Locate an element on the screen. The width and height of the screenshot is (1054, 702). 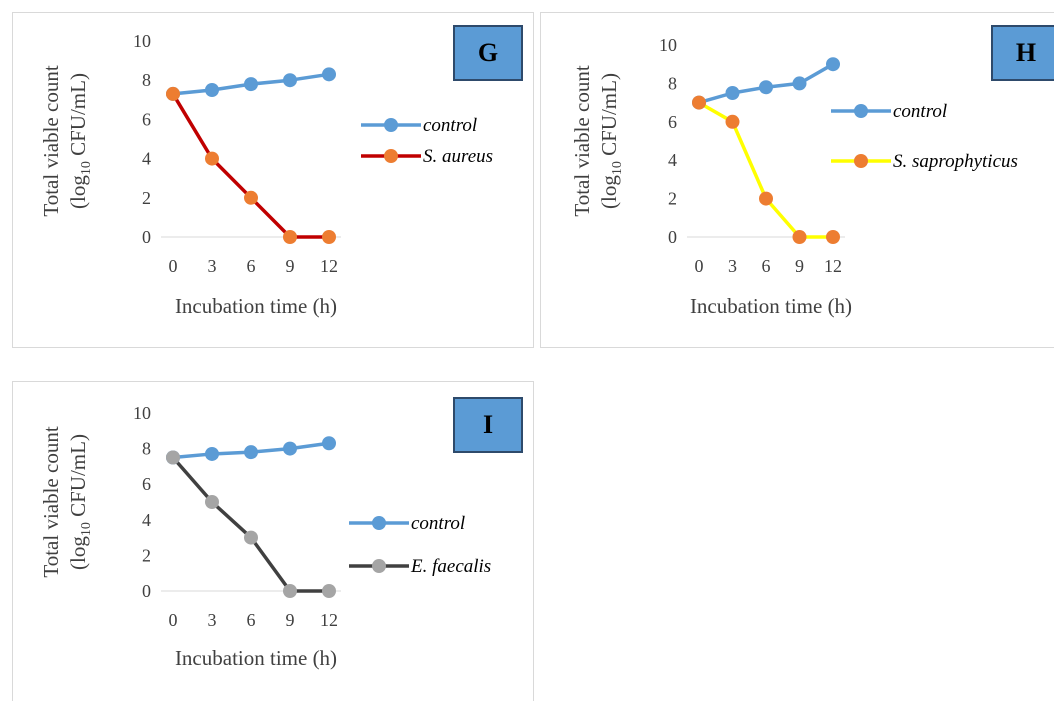
panel-label-g: G is located at coordinates (488, 53).